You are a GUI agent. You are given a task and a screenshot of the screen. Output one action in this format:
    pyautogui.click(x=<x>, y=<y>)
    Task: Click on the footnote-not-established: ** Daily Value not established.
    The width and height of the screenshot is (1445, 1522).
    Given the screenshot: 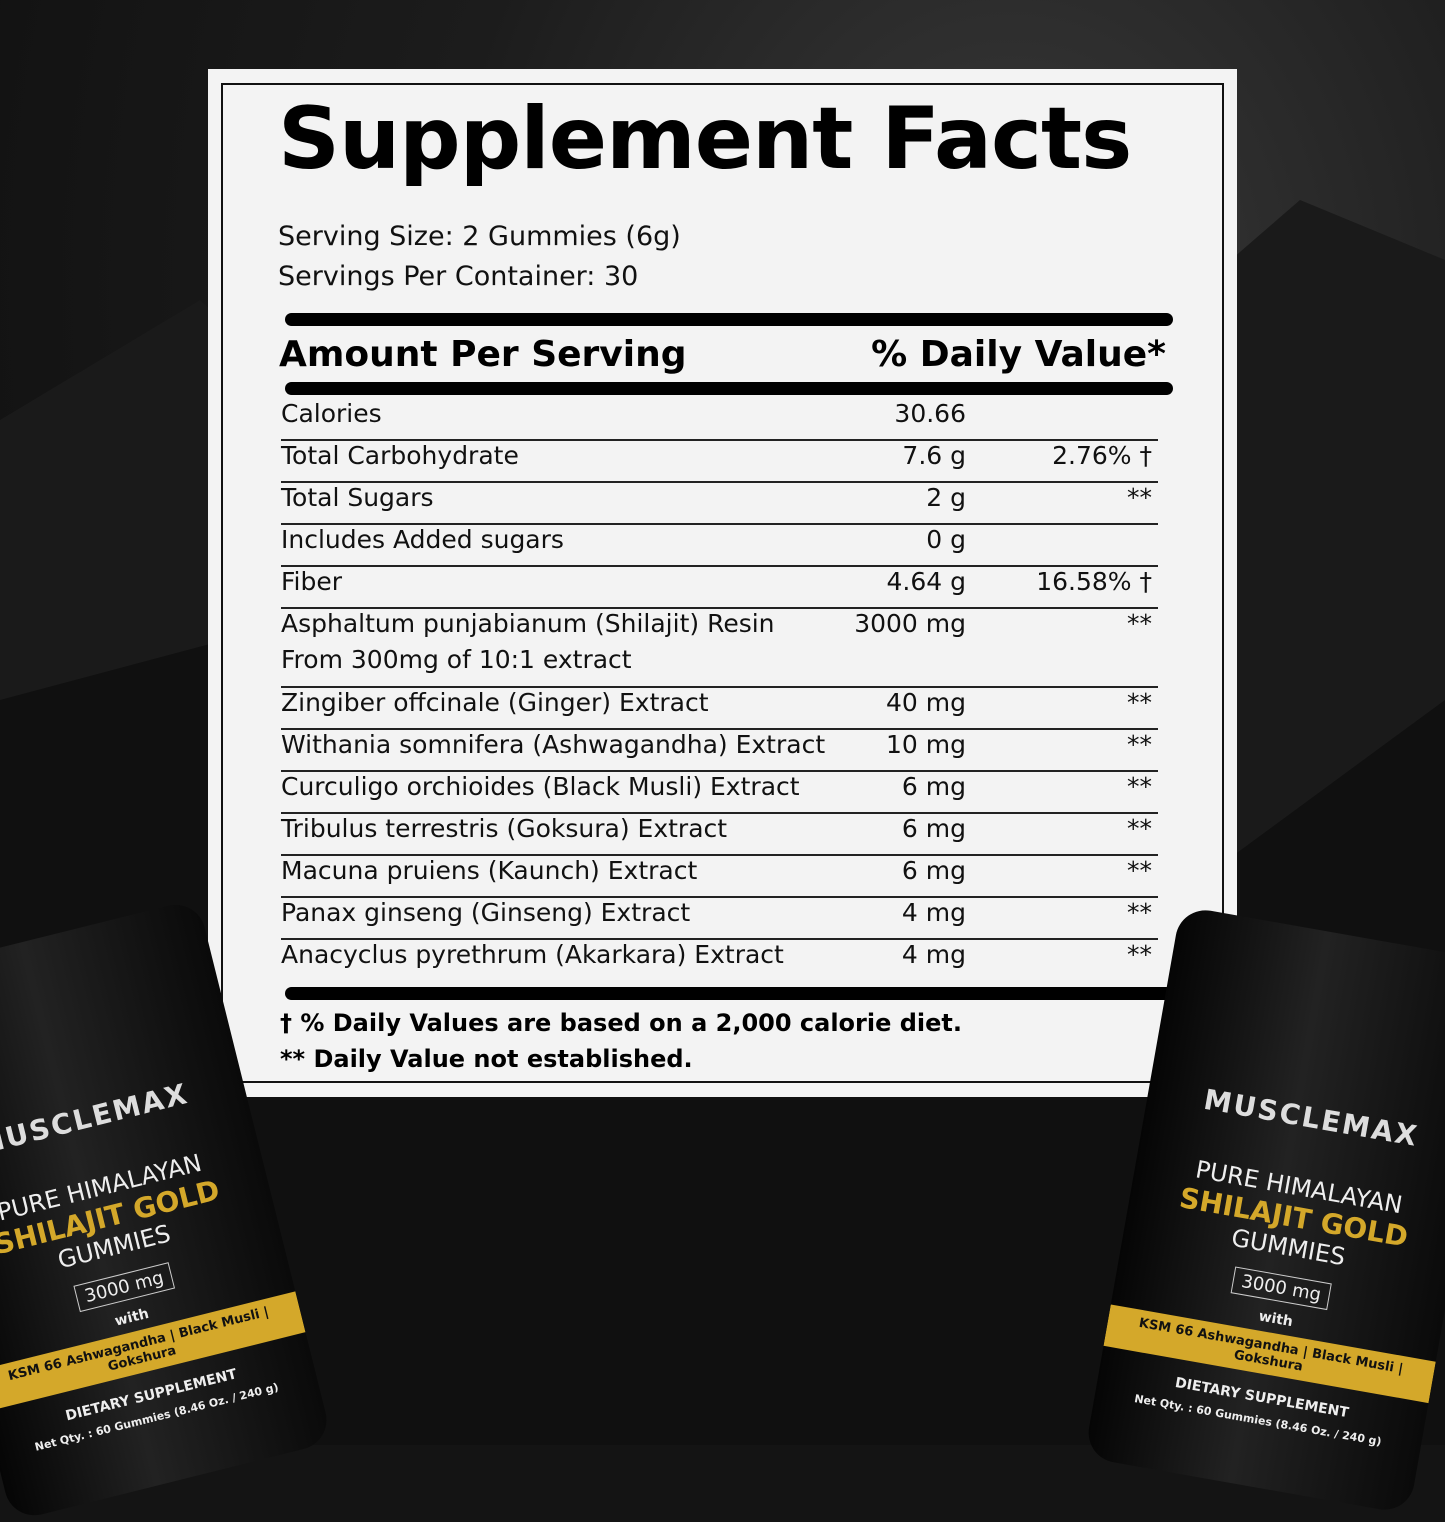 What is the action you would take?
    pyautogui.click(x=486, y=1059)
    